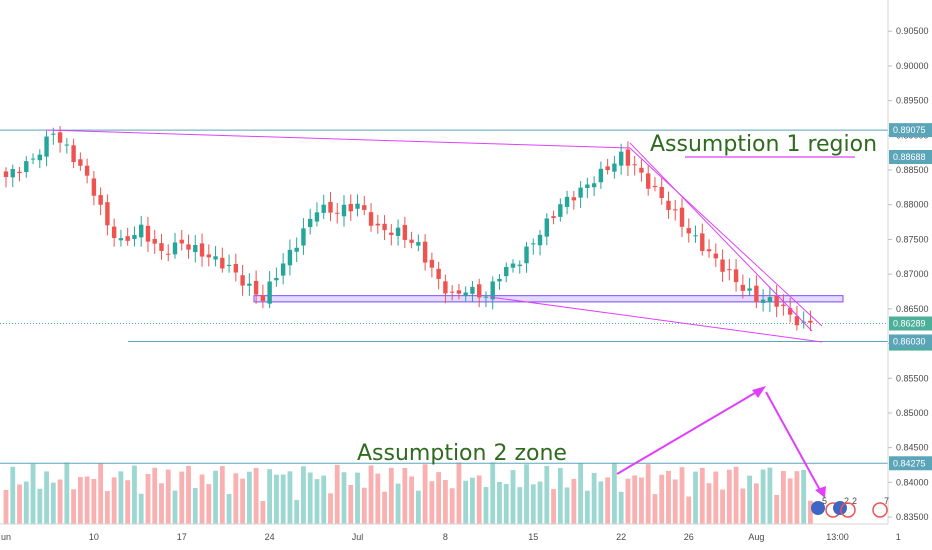 Image resolution: width=932 pixels, height=550 pixels. What do you see at coordinates (850, 507) in the screenshot?
I see `event-badges: 5 2 2 7` at bounding box center [850, 507].